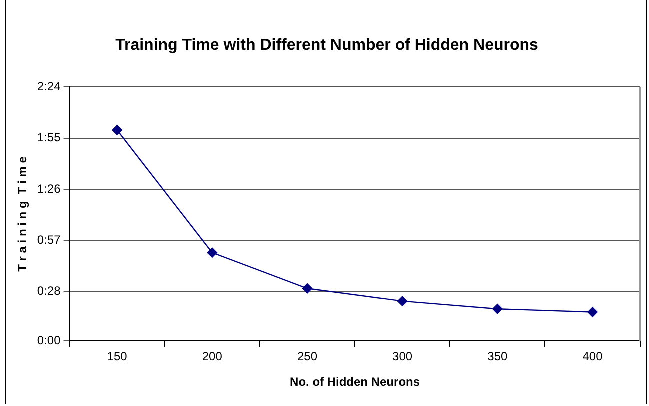 The width and height of the screenshot is (649, 406). What do you see at coordinates (49, 137) in the screenshot?
I see `y-tick-label: 1:55` at bounding box center [49, 137].